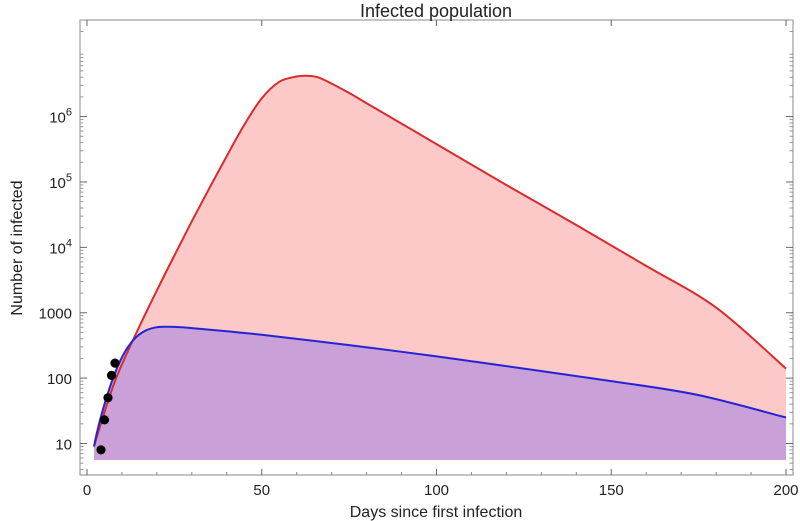 Image resolution: width=800 pixels, height=521 pixels. Describe the element at coordinates (63, 445) in the screenshot. I see `y-tick-label: 10` at that location.